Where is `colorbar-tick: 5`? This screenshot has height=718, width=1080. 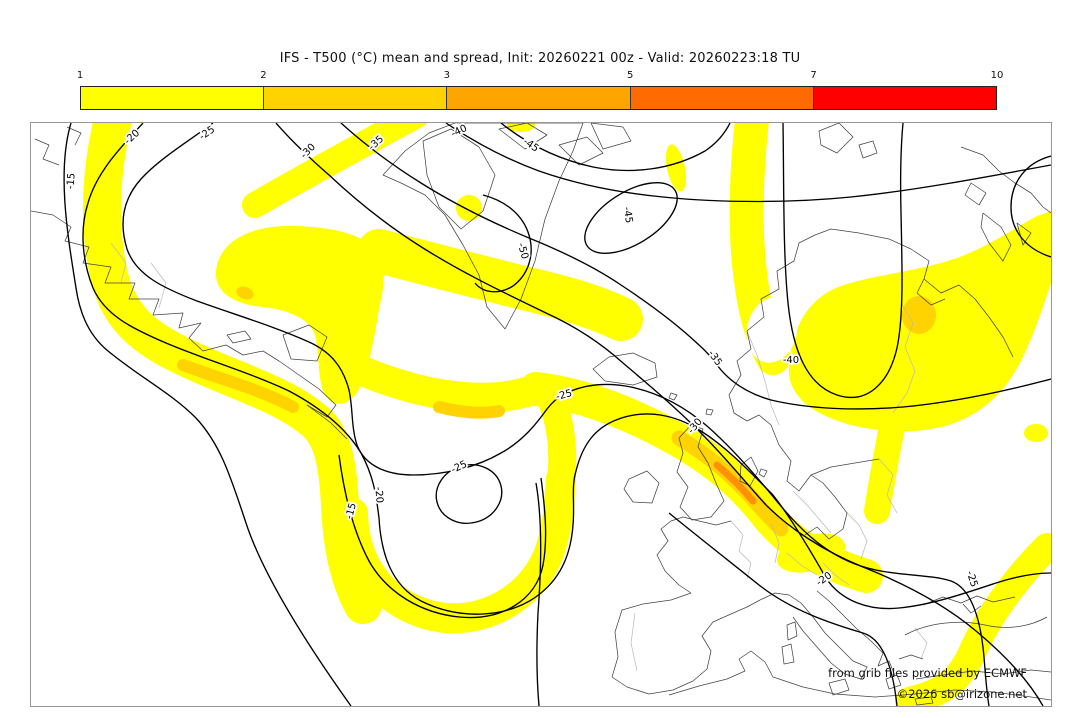
colorbar-tick: 5 is located at coordinates (630, 75).